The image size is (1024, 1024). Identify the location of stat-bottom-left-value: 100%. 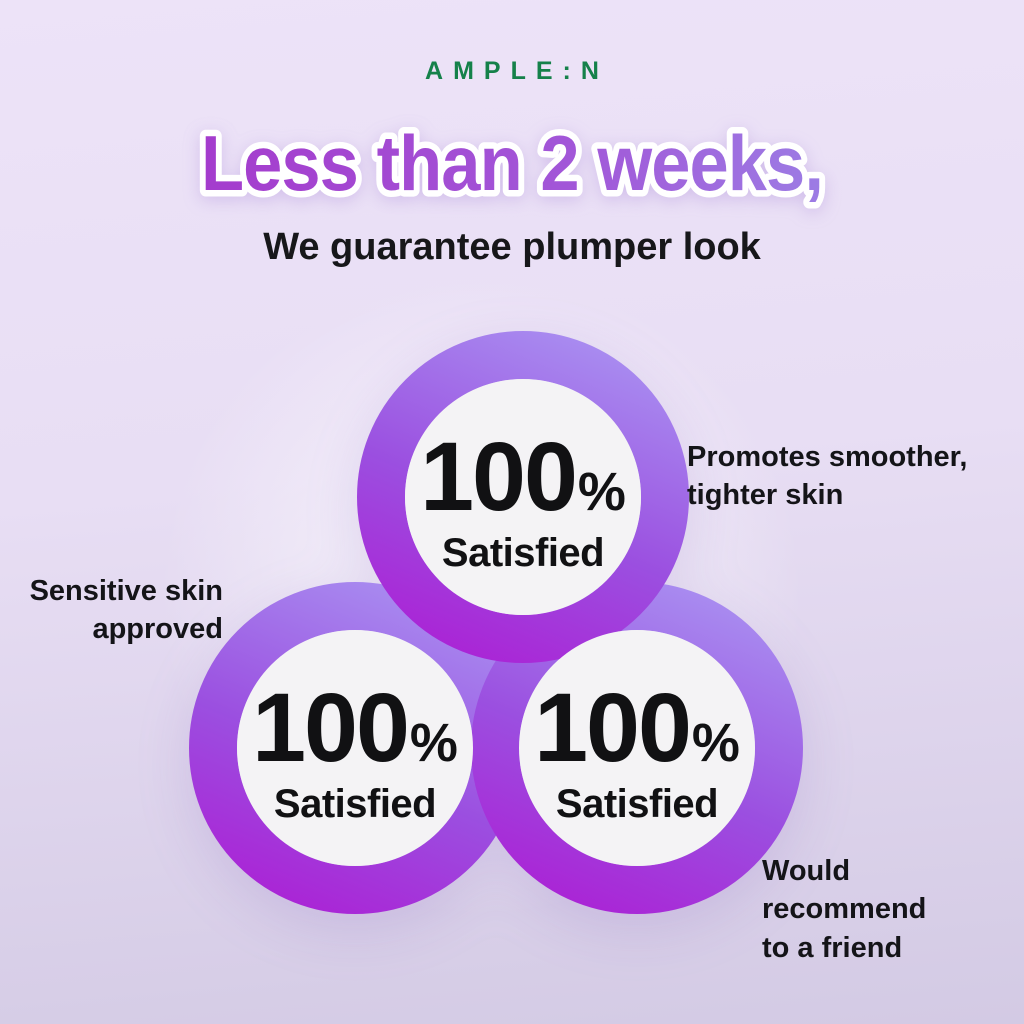
(355, 727).